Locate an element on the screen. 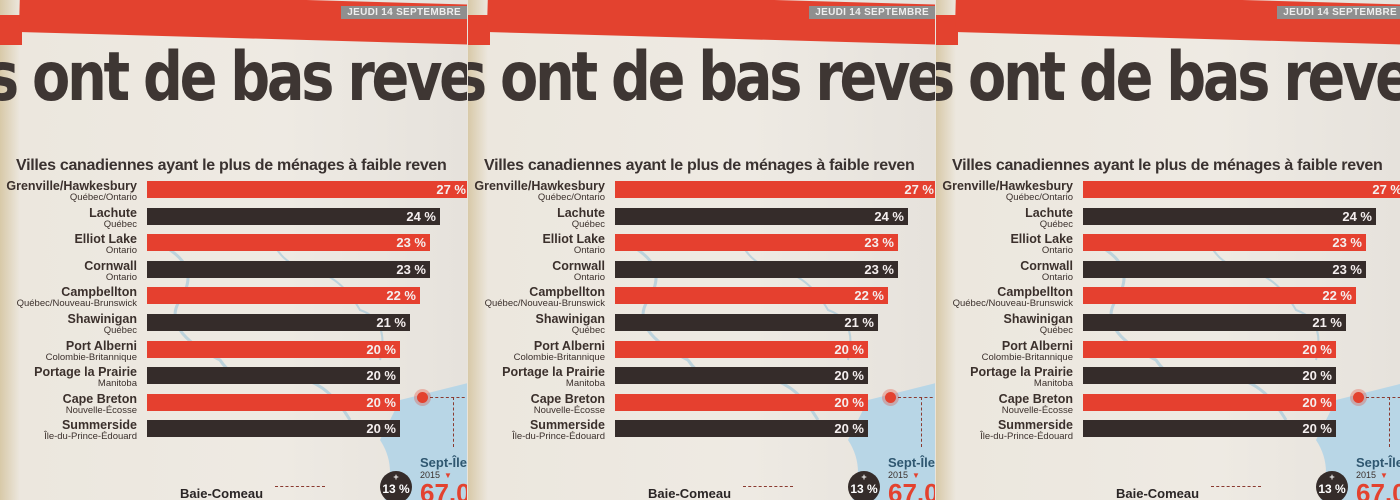 Image resolution: width=1400 pixels, height=500 pixels. bar-row: Elliot Lake Ontario 23 % is located at coordinates (701, 246).